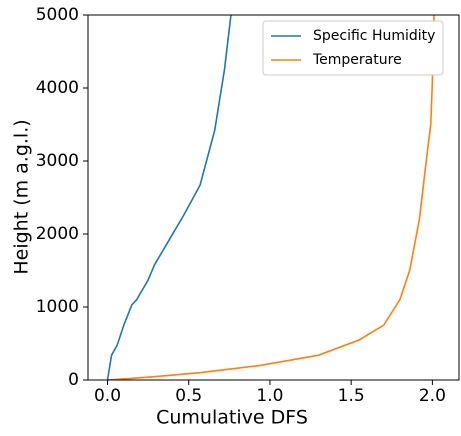 The image size is (461, 436). What do you see at coordinates (57, 88) in the screenshot?
I see `y-tick-label: 4000` at bounding box center [57, 88].